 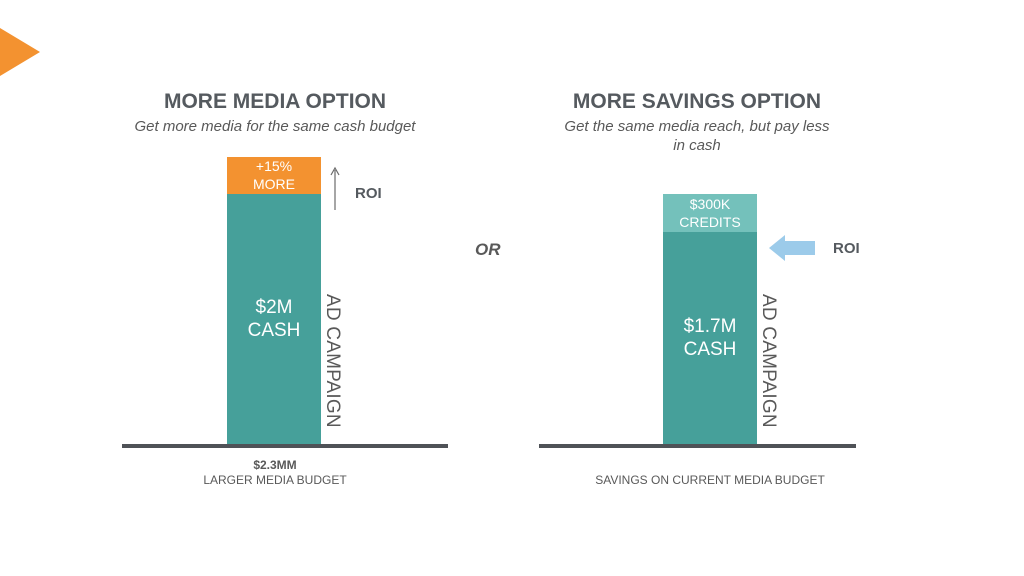 I want to click on right-roi-label: ROI, so click(x=846, y=248).